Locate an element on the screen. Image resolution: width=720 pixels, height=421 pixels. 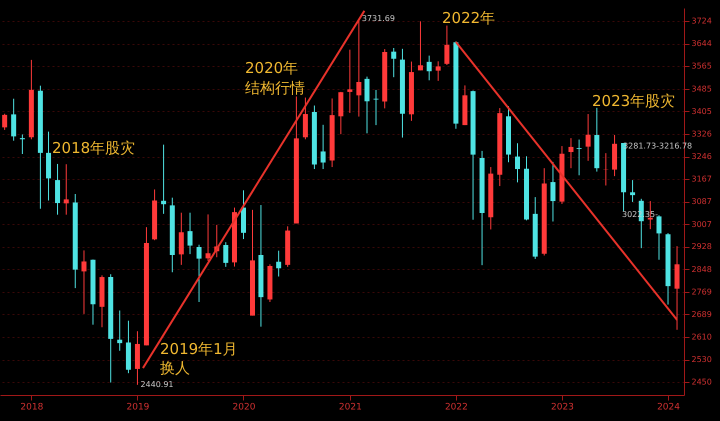
x-tick-label: 2024 is located at coordinates (668, 407).